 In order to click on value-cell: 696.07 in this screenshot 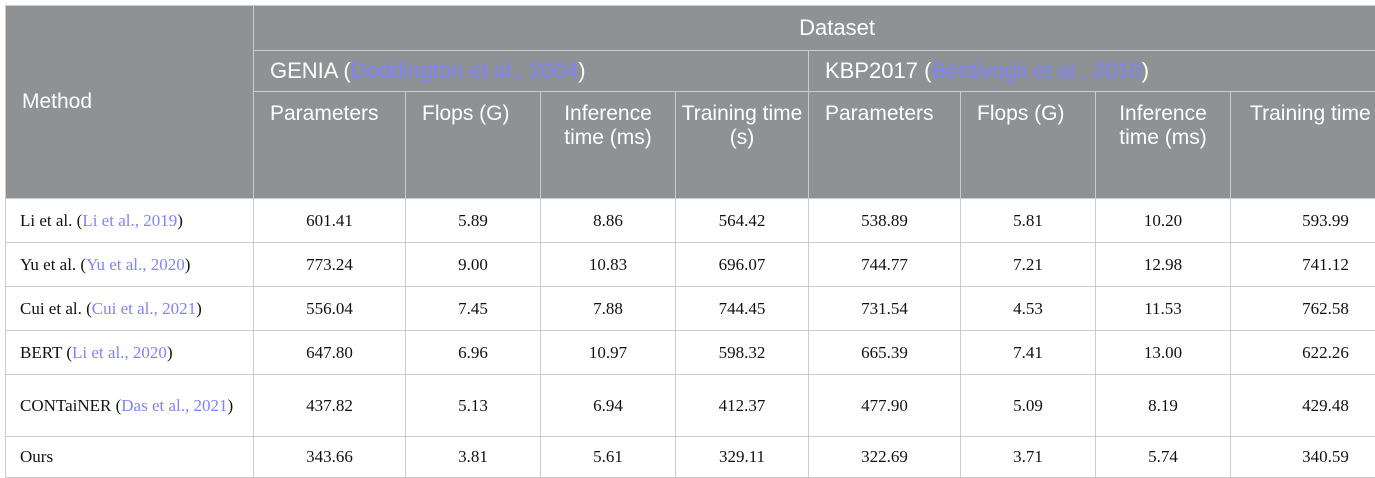, I will do `click(742, 265)`.